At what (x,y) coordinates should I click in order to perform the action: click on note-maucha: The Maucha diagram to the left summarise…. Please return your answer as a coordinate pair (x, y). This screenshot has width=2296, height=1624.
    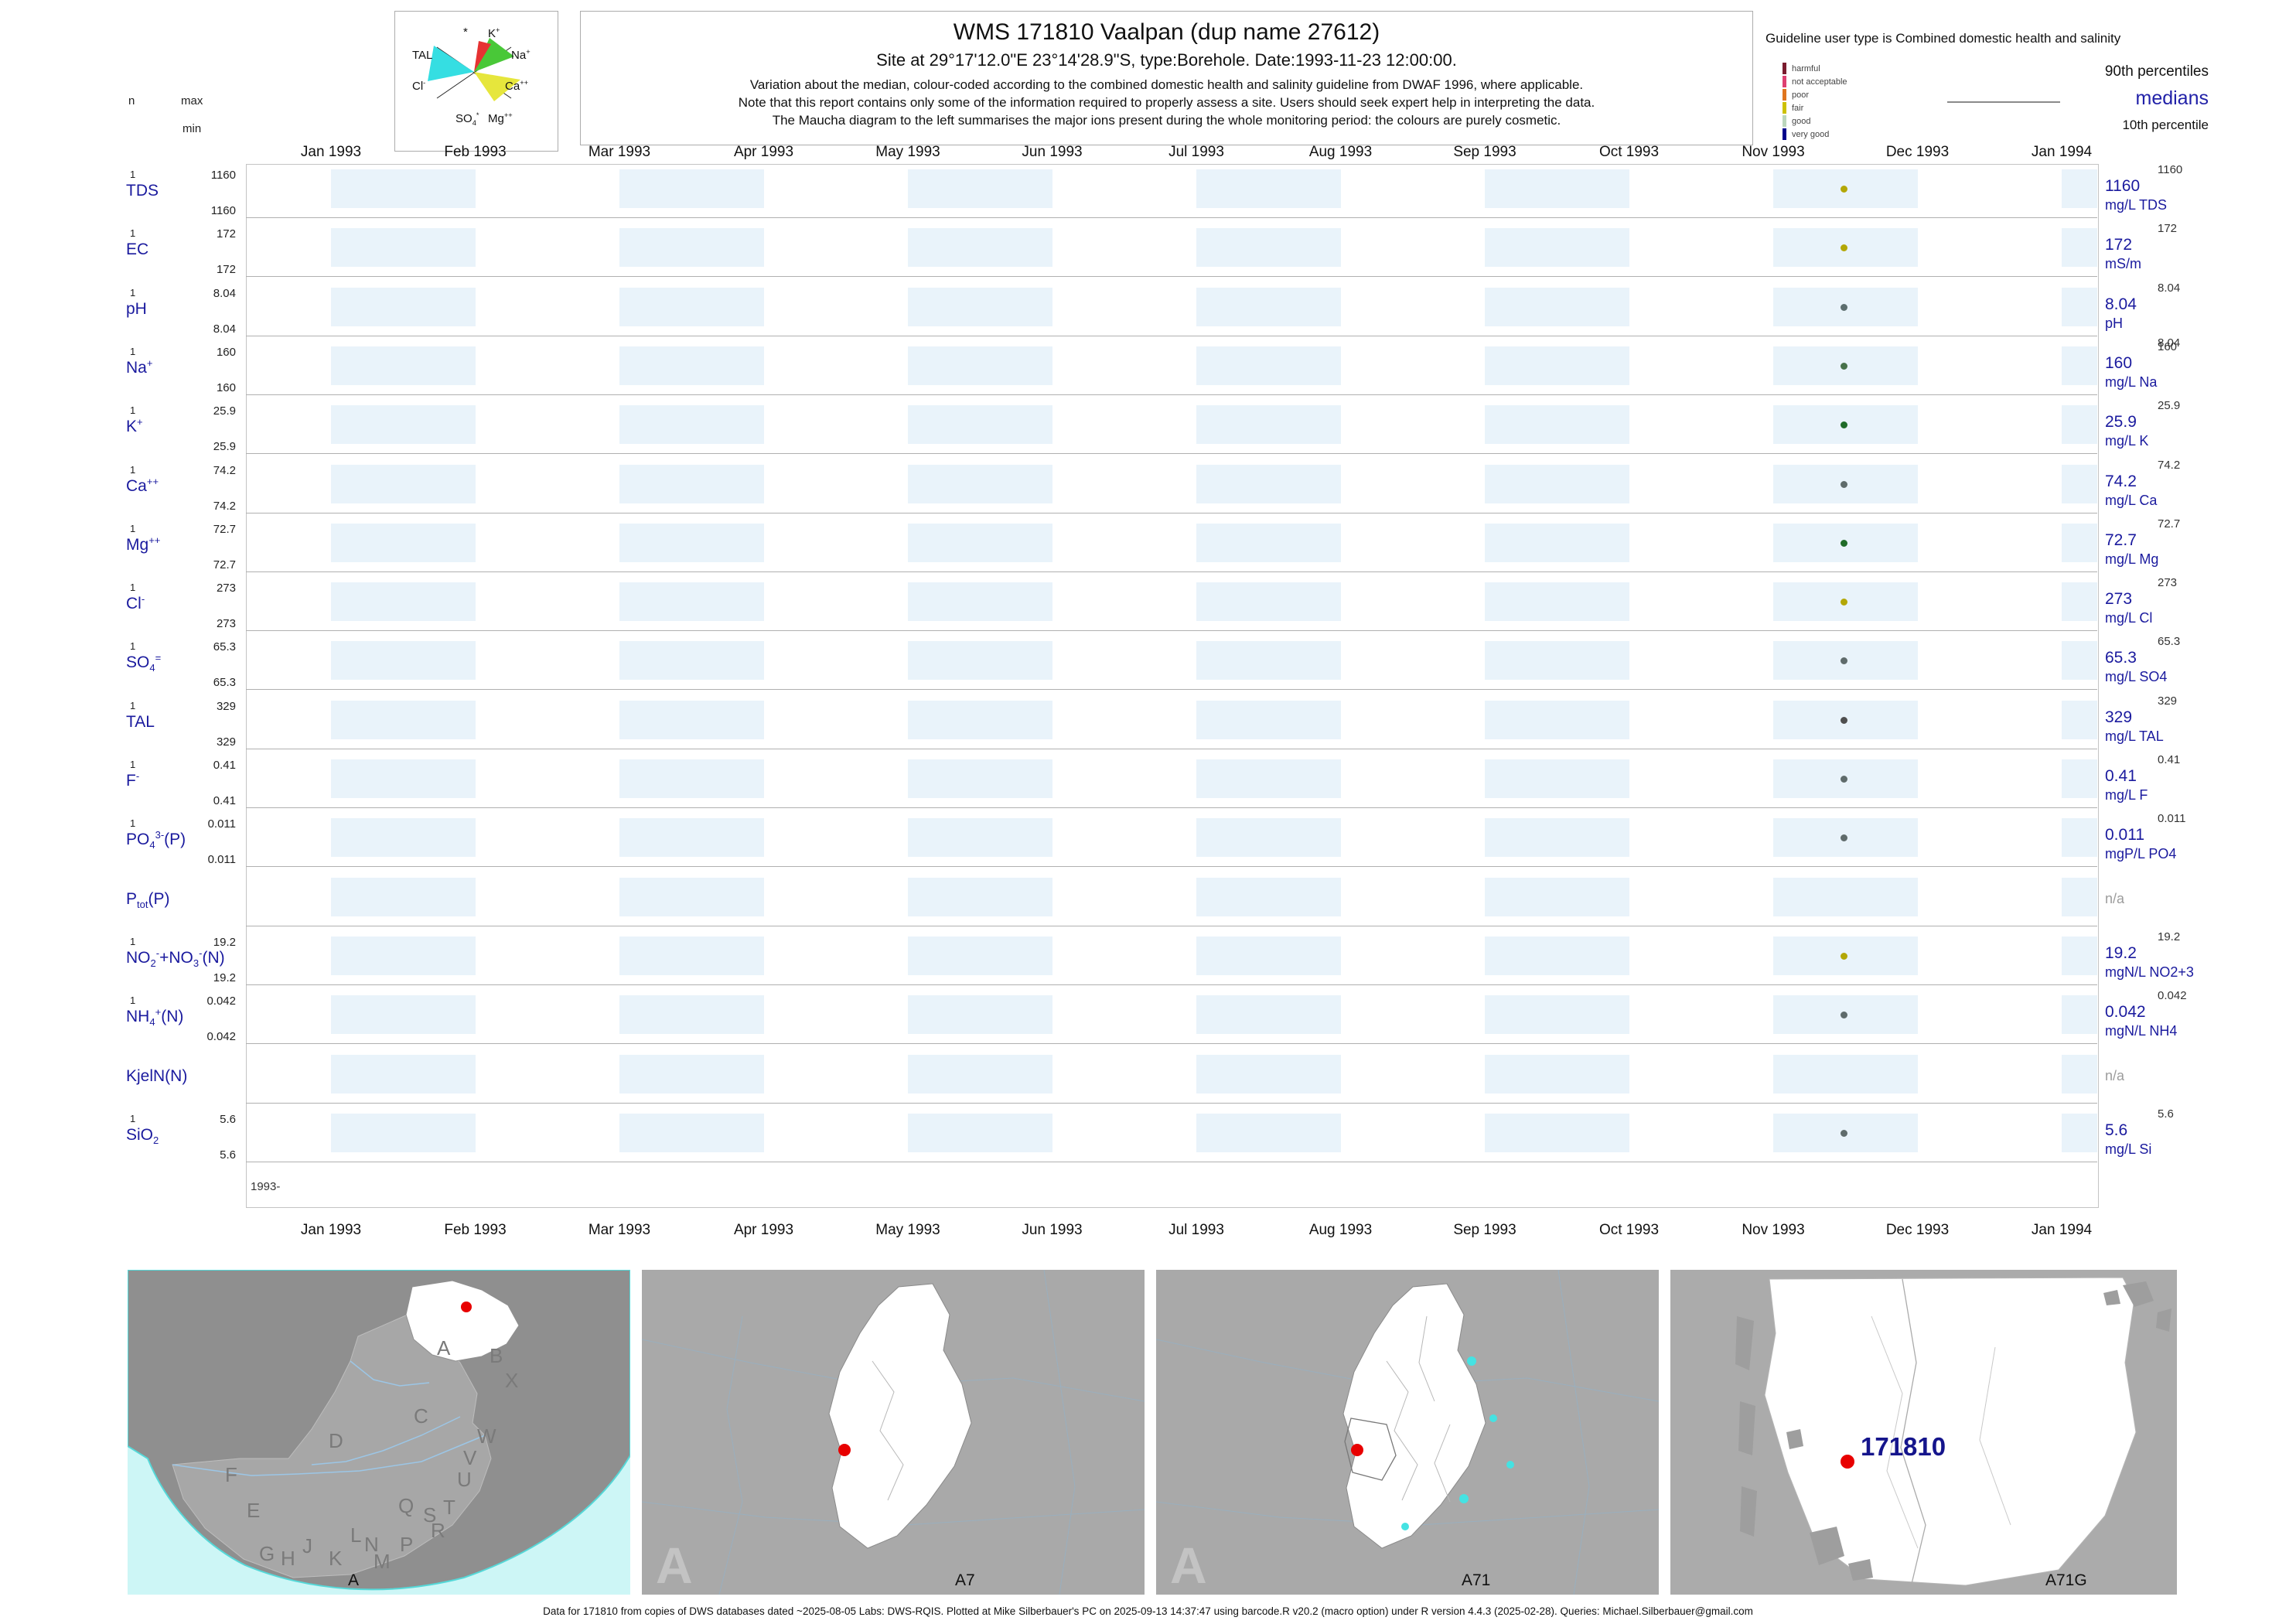
    Looking at the image, I should click on (1166, 121).